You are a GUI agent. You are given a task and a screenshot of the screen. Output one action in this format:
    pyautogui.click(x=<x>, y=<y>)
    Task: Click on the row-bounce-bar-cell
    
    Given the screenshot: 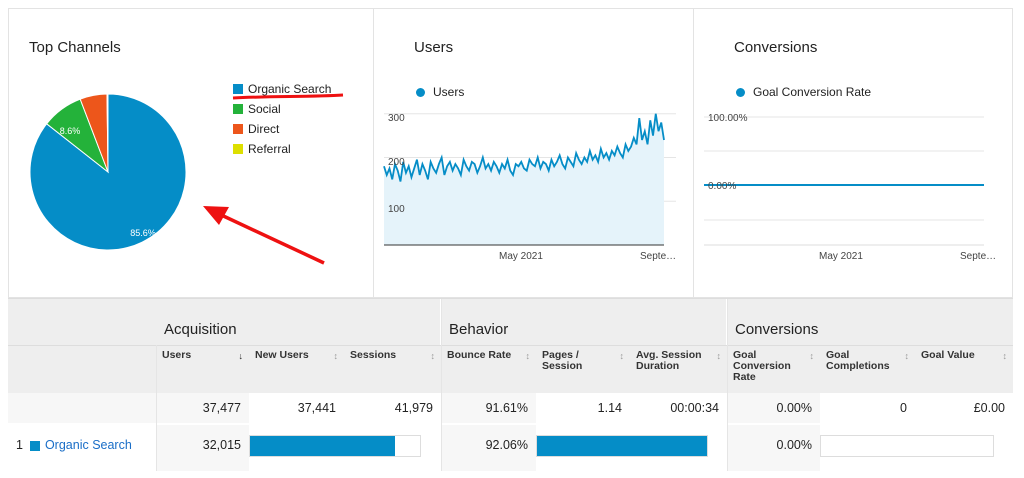 What is the action you would take?
    pyautogui.click(x=631, y=448)
    